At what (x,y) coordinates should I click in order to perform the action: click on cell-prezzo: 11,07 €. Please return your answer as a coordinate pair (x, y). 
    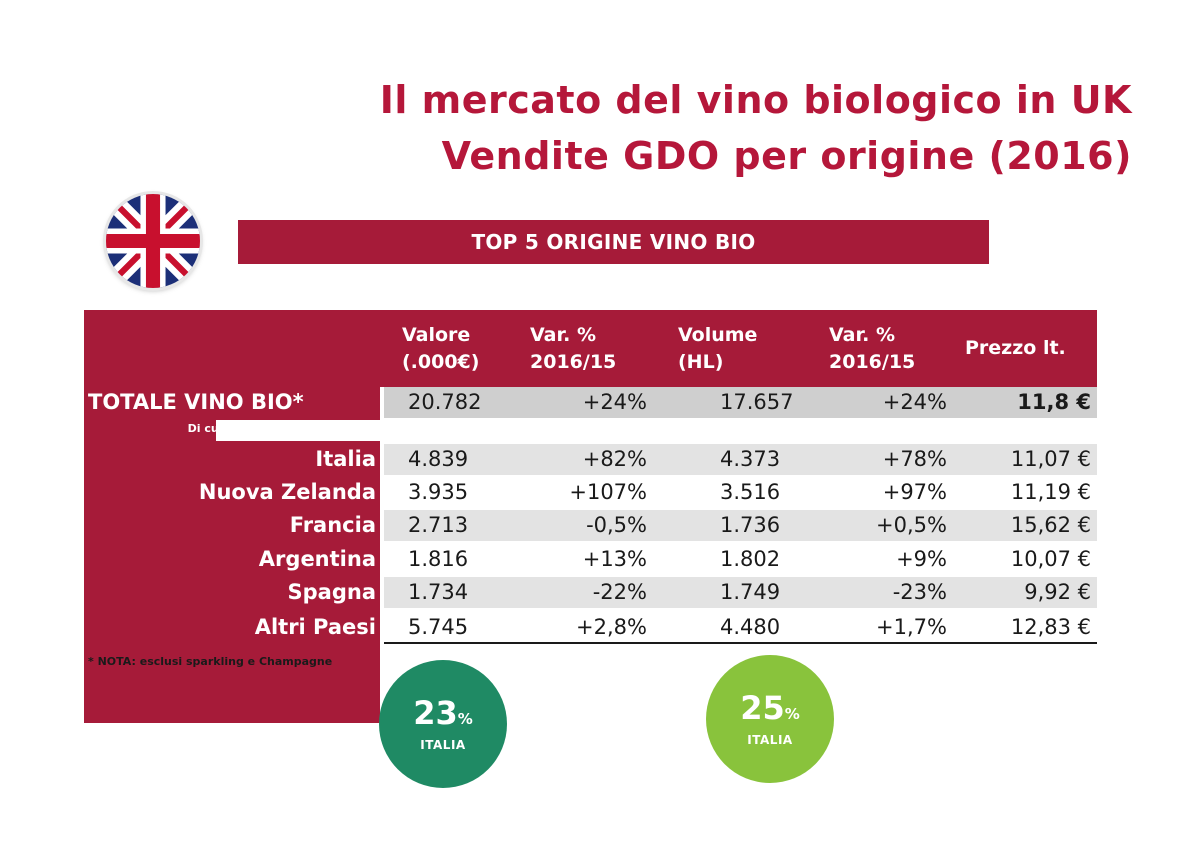
    Looking at the image, I should click on (1050, 459).